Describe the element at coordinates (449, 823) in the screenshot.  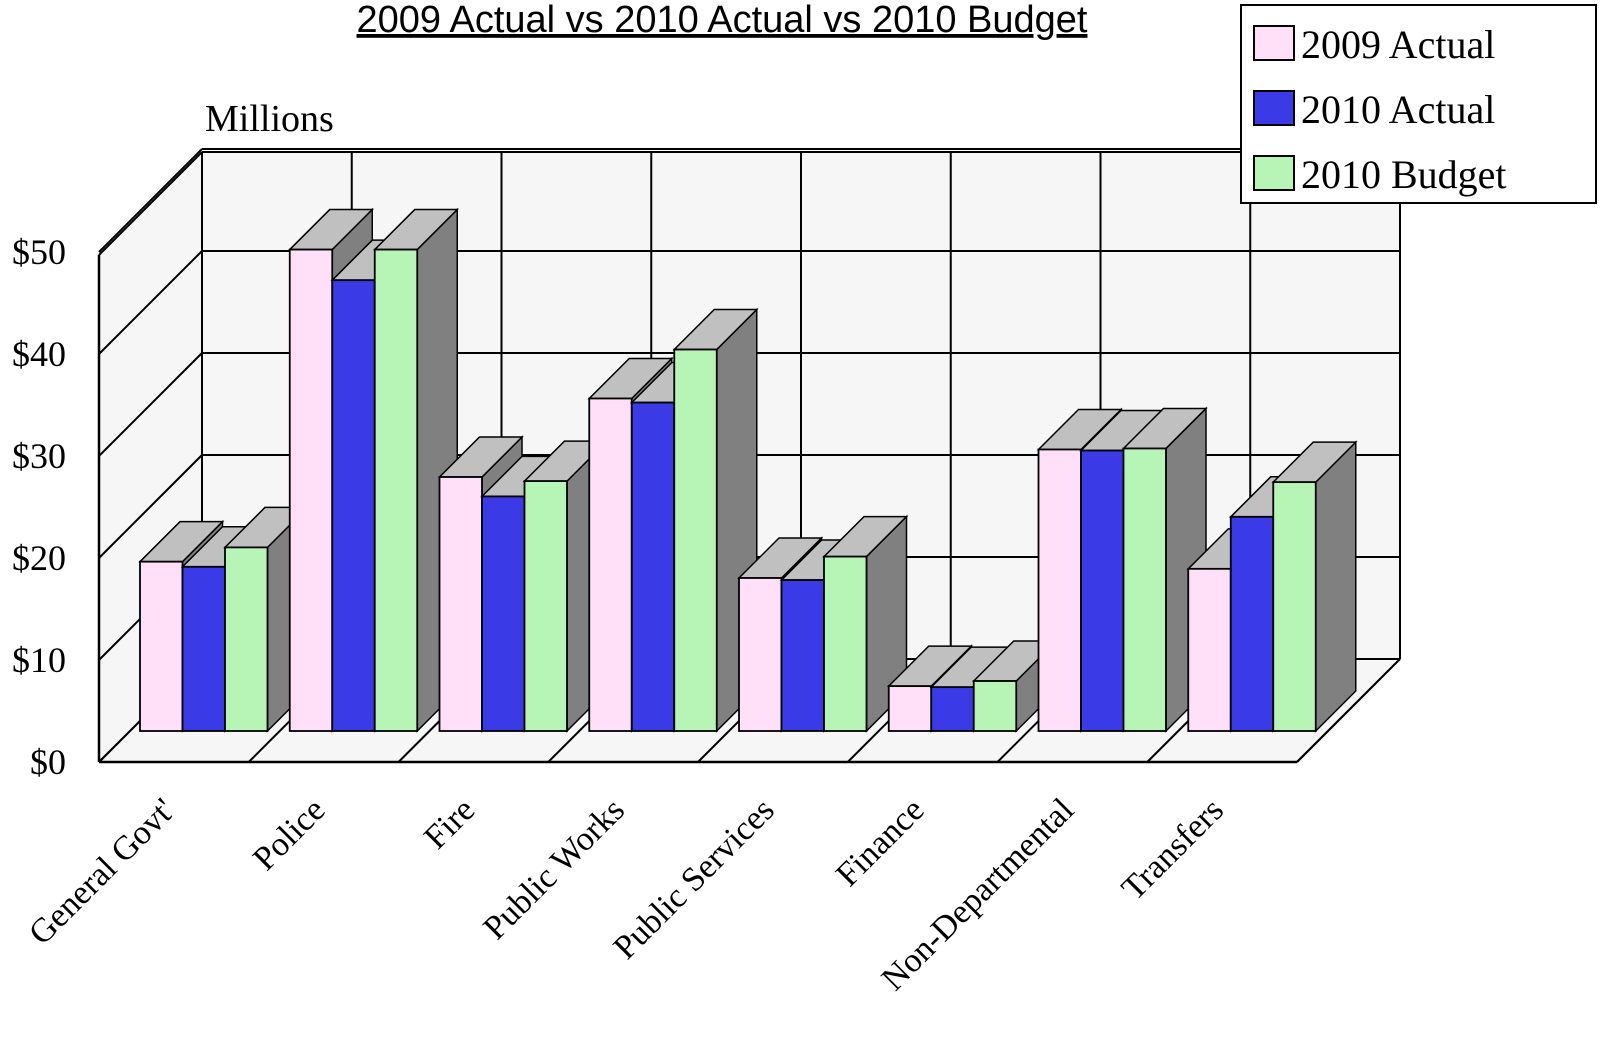
I see `category-label-fire: Fire` at that location.